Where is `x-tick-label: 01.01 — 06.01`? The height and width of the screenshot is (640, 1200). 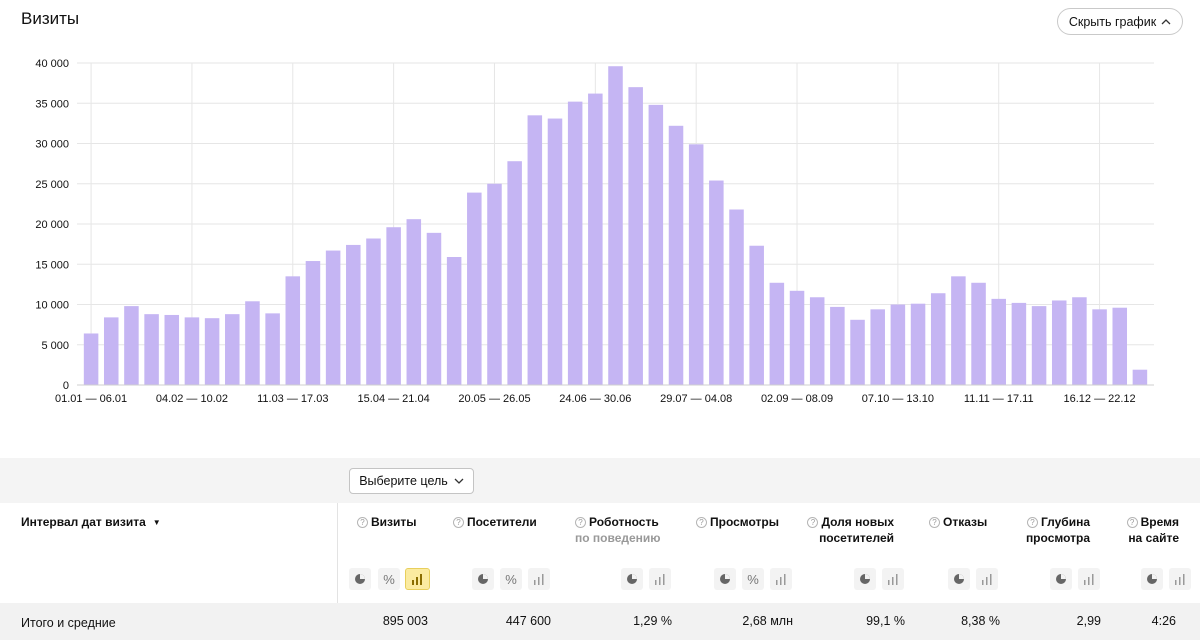 x-tick-label: 01.01 — 06.01 is located at coordinates (91, 399).